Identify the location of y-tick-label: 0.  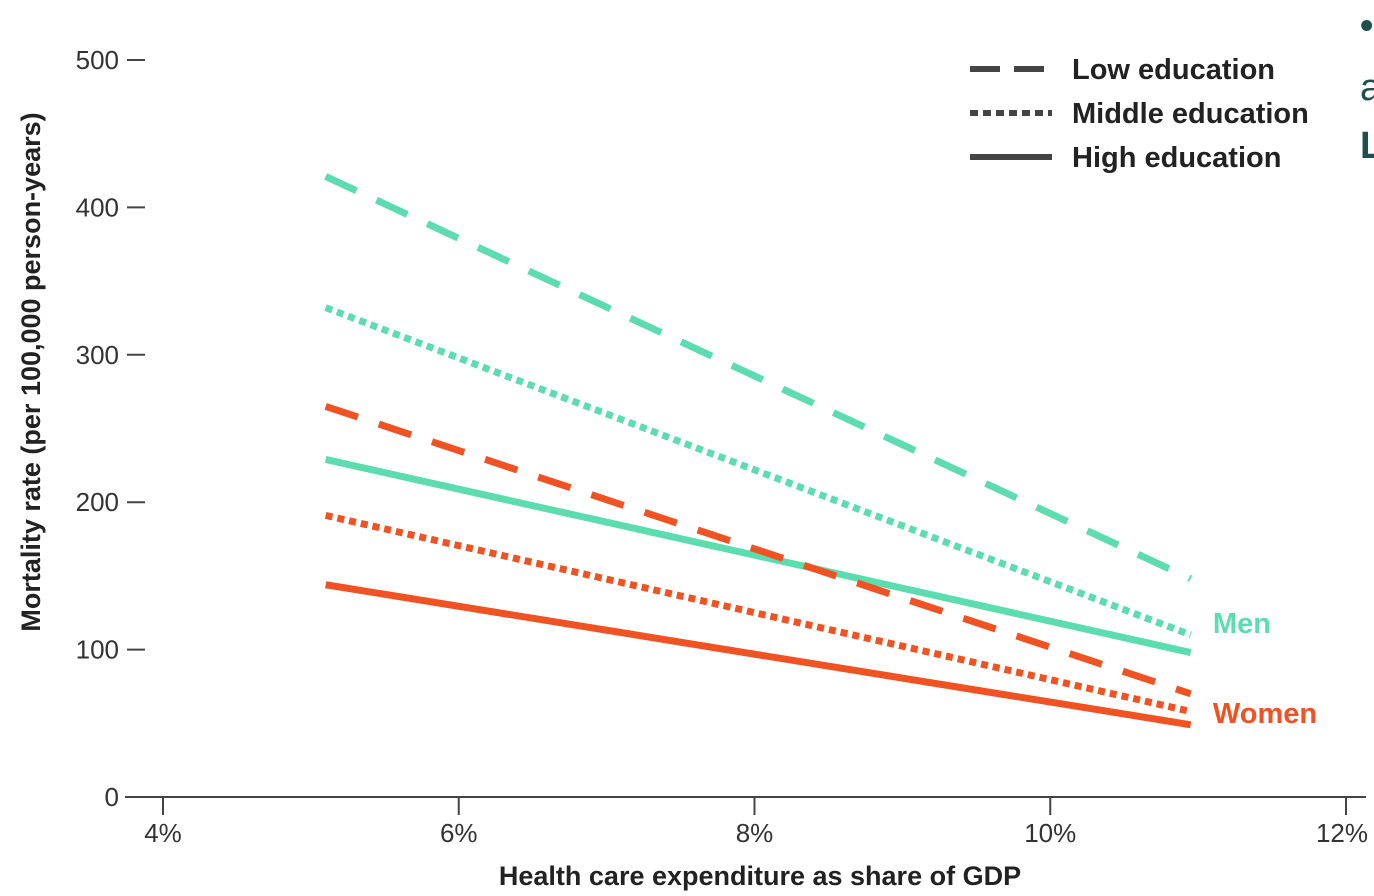
(112, 797).